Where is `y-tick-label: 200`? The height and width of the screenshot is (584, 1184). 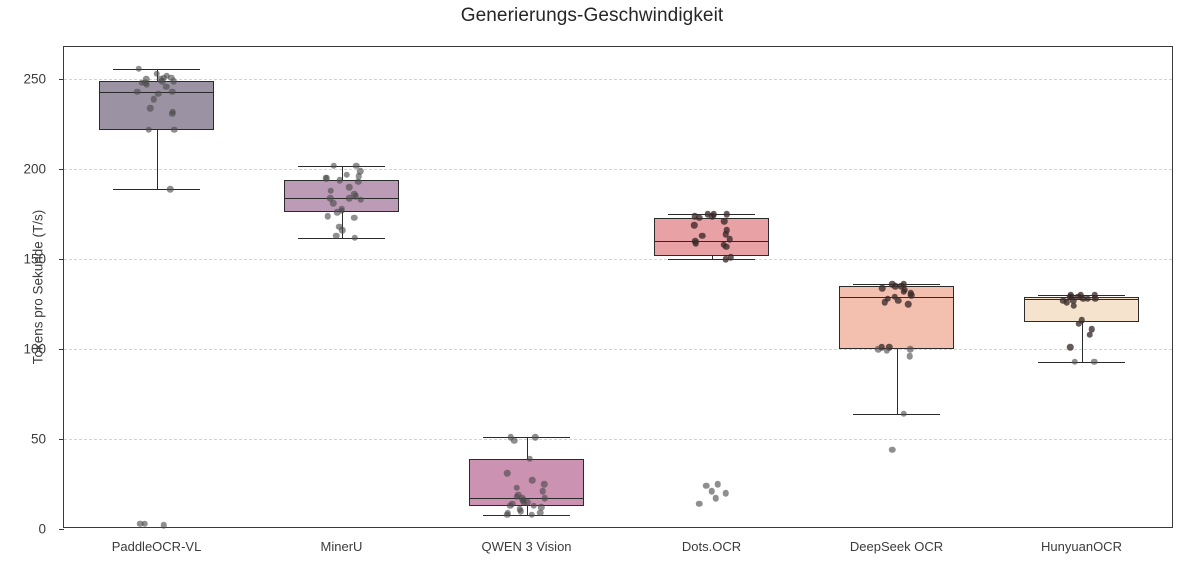
y-tick-label: 200 is located at coordinates (34, 169).